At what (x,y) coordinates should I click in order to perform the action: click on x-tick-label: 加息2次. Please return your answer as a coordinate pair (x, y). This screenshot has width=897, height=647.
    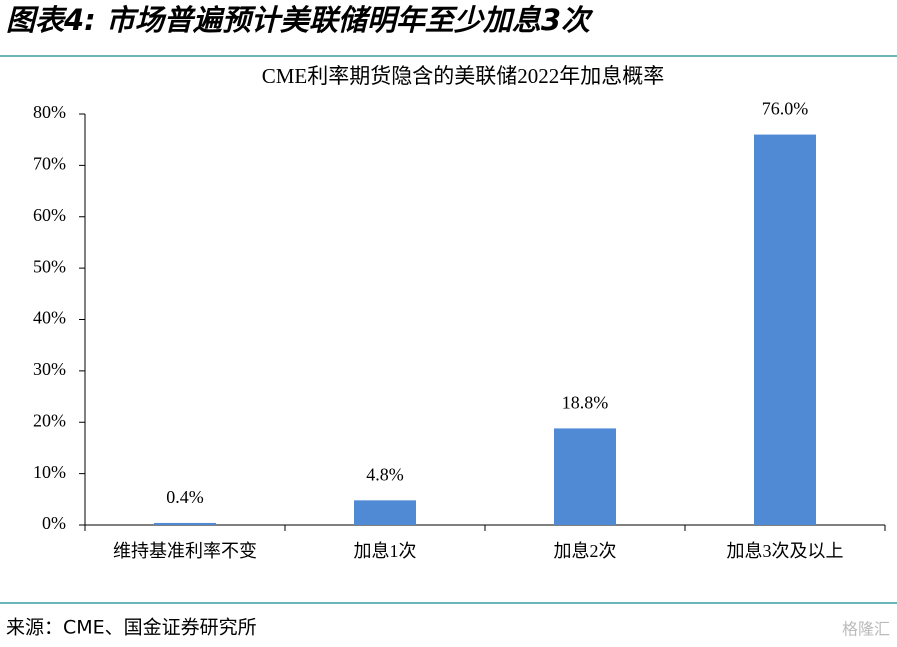
    Looking at the image, I should click on (585, 551).